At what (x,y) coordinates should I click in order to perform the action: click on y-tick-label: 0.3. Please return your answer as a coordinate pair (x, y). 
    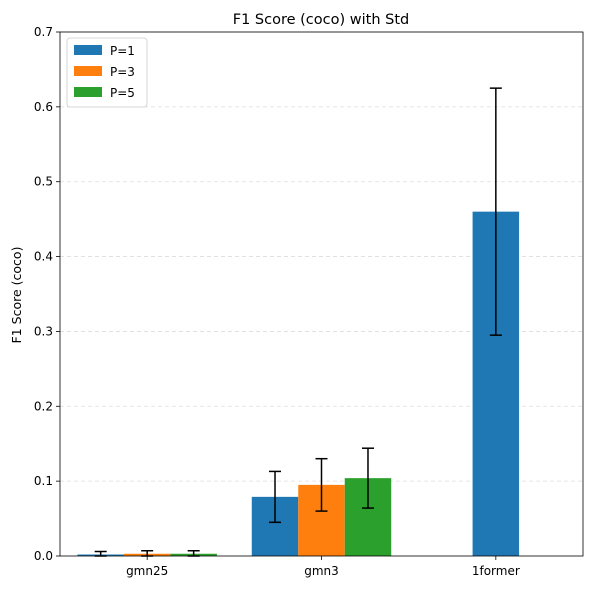
    Looking at the image, I should click on (43, 331).